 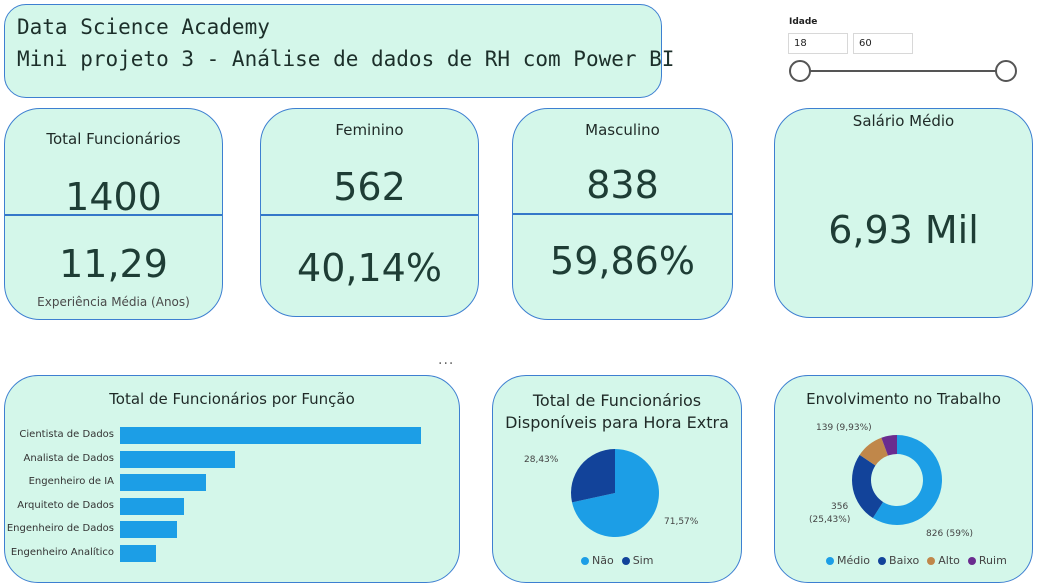 I want to click on kpi-male-divider, so click(x=622, y=214).